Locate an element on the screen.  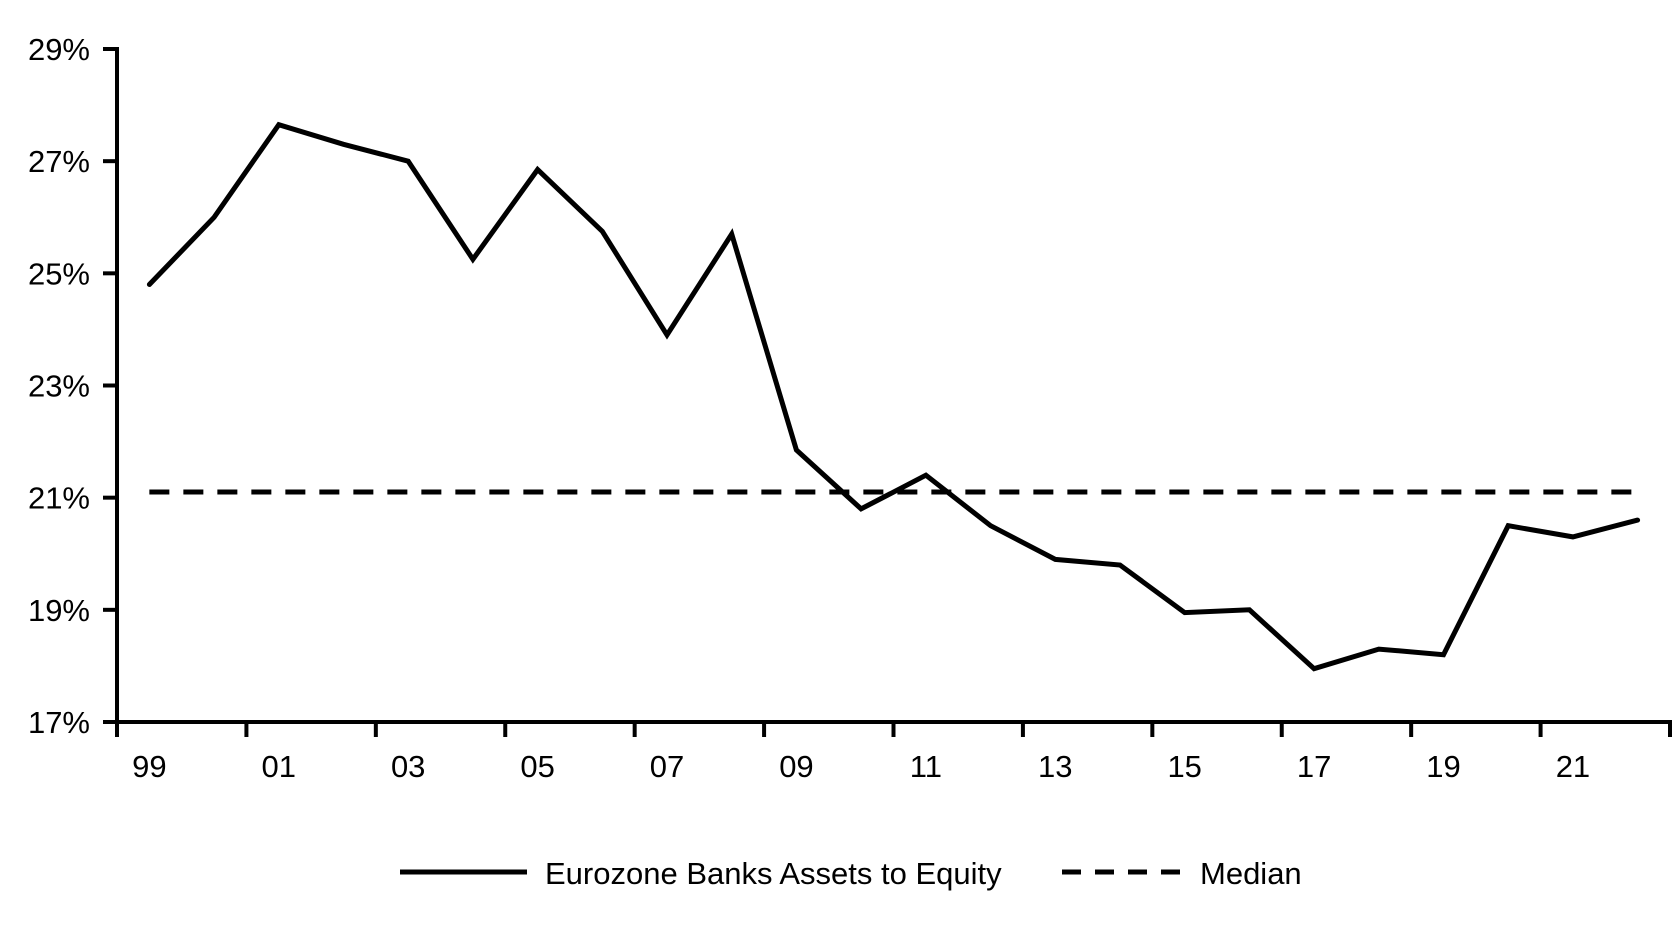
x-axis-label: 09 is located at coordinates (796, 766).